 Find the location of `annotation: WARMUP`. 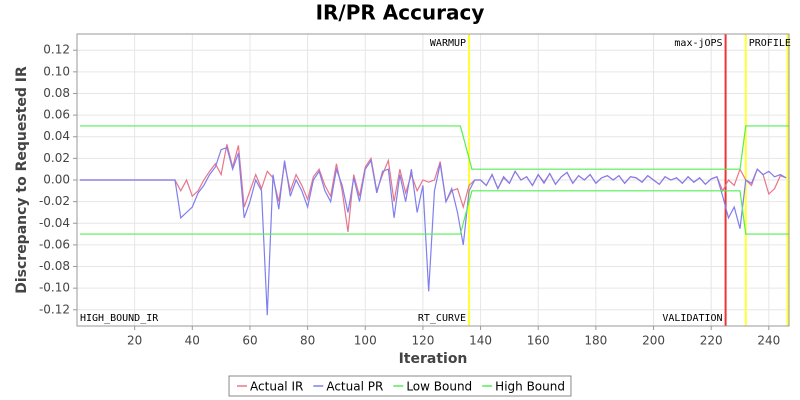

annotation: WARMUP is located at coordinates (448, 43).